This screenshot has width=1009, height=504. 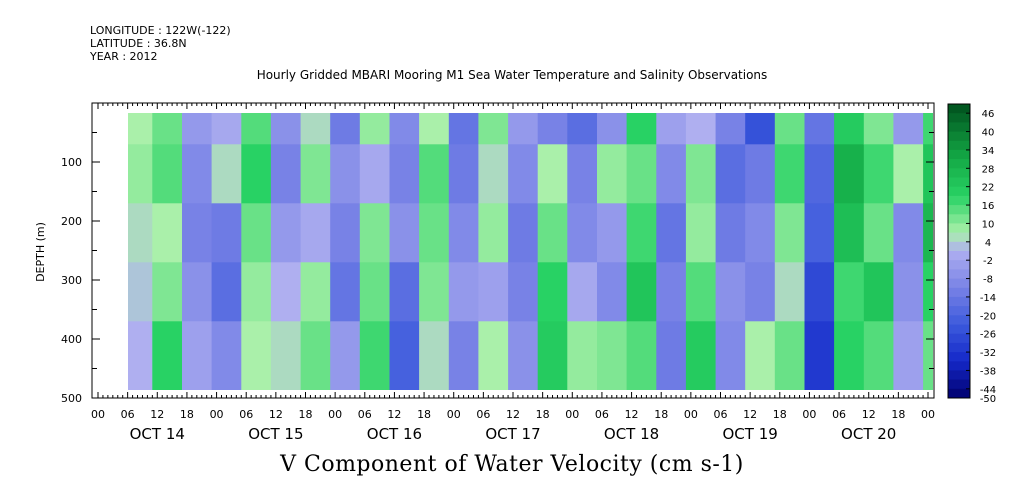 What do you see at coordinates (71, 162) in the screenshot?
I see `y-tick-label: 100` at bounding box center [71, 162].